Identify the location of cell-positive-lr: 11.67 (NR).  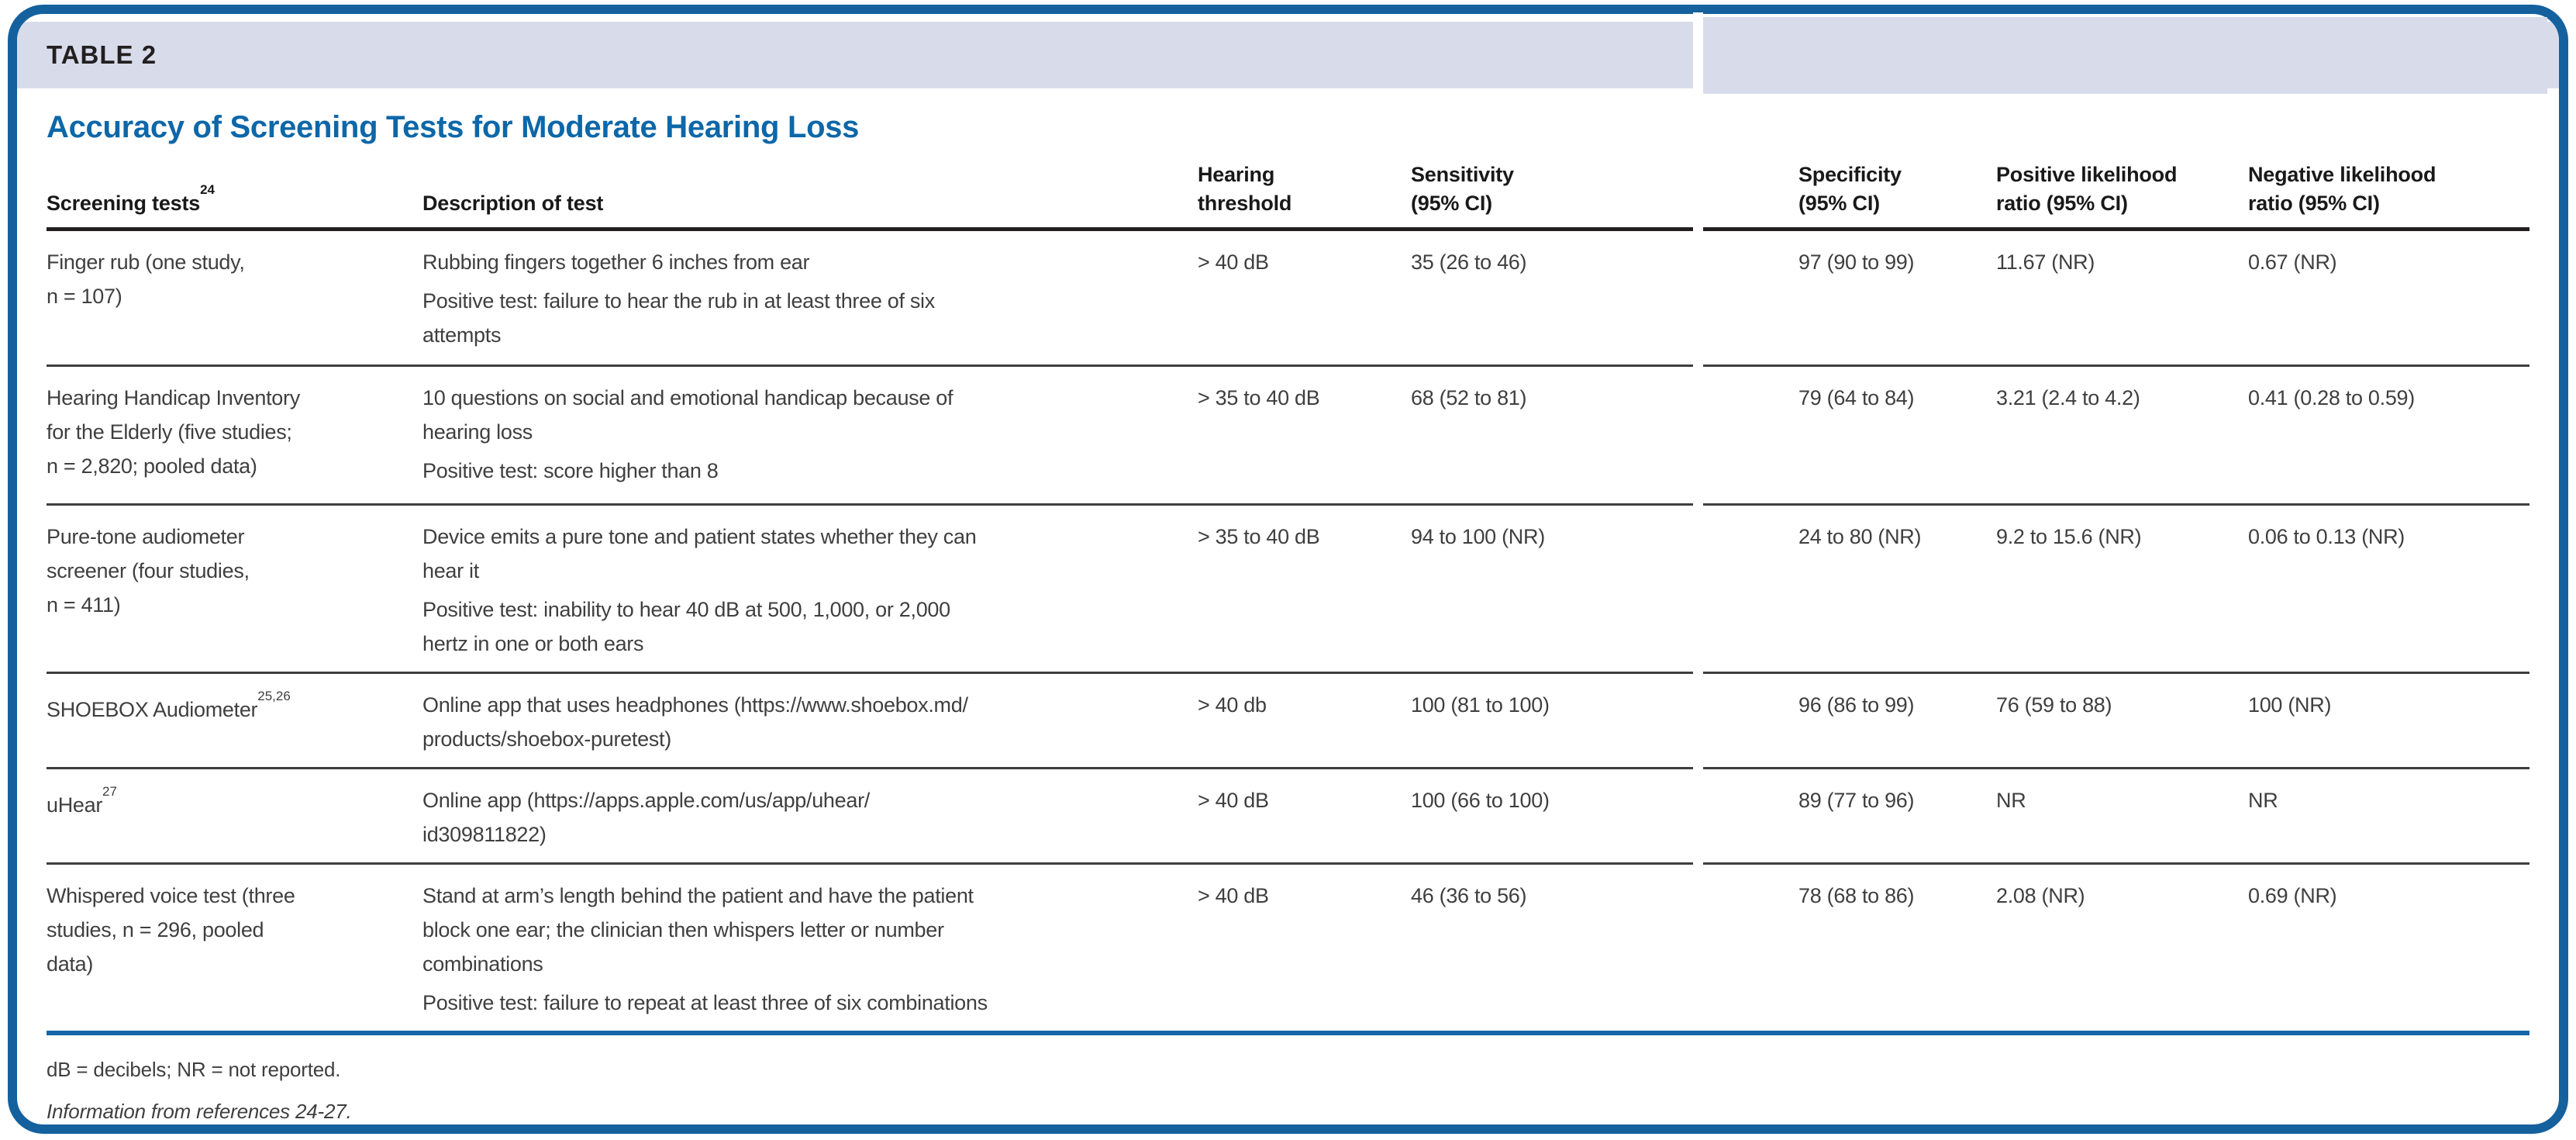
(2045, 262).